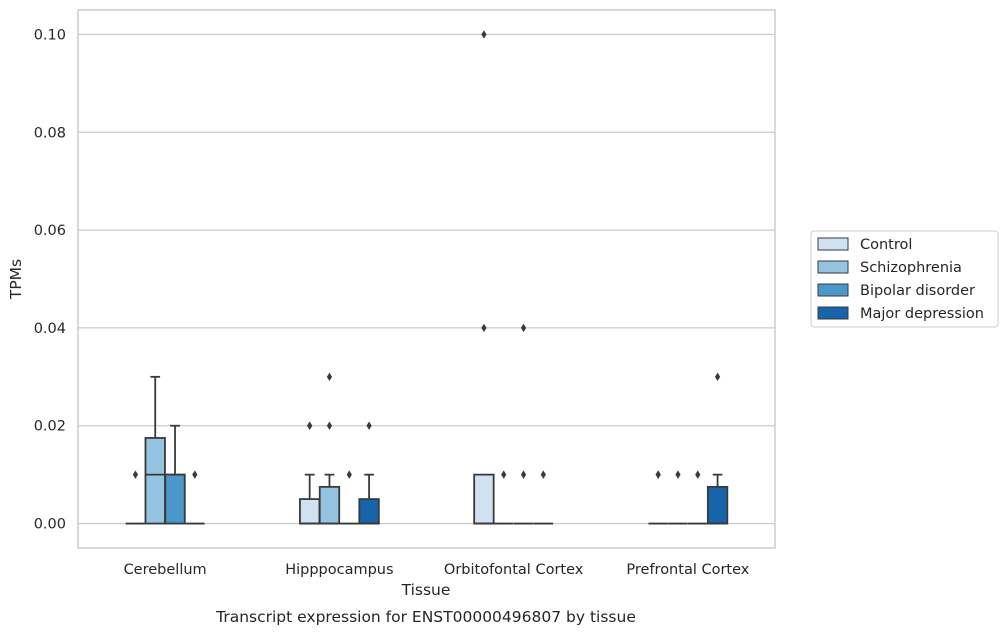 The width and height of the screenshot is (1007, 634). Describe the element at coordinates (922, 314) in the screenshot. I see `legend-label: Major depression` at that location.